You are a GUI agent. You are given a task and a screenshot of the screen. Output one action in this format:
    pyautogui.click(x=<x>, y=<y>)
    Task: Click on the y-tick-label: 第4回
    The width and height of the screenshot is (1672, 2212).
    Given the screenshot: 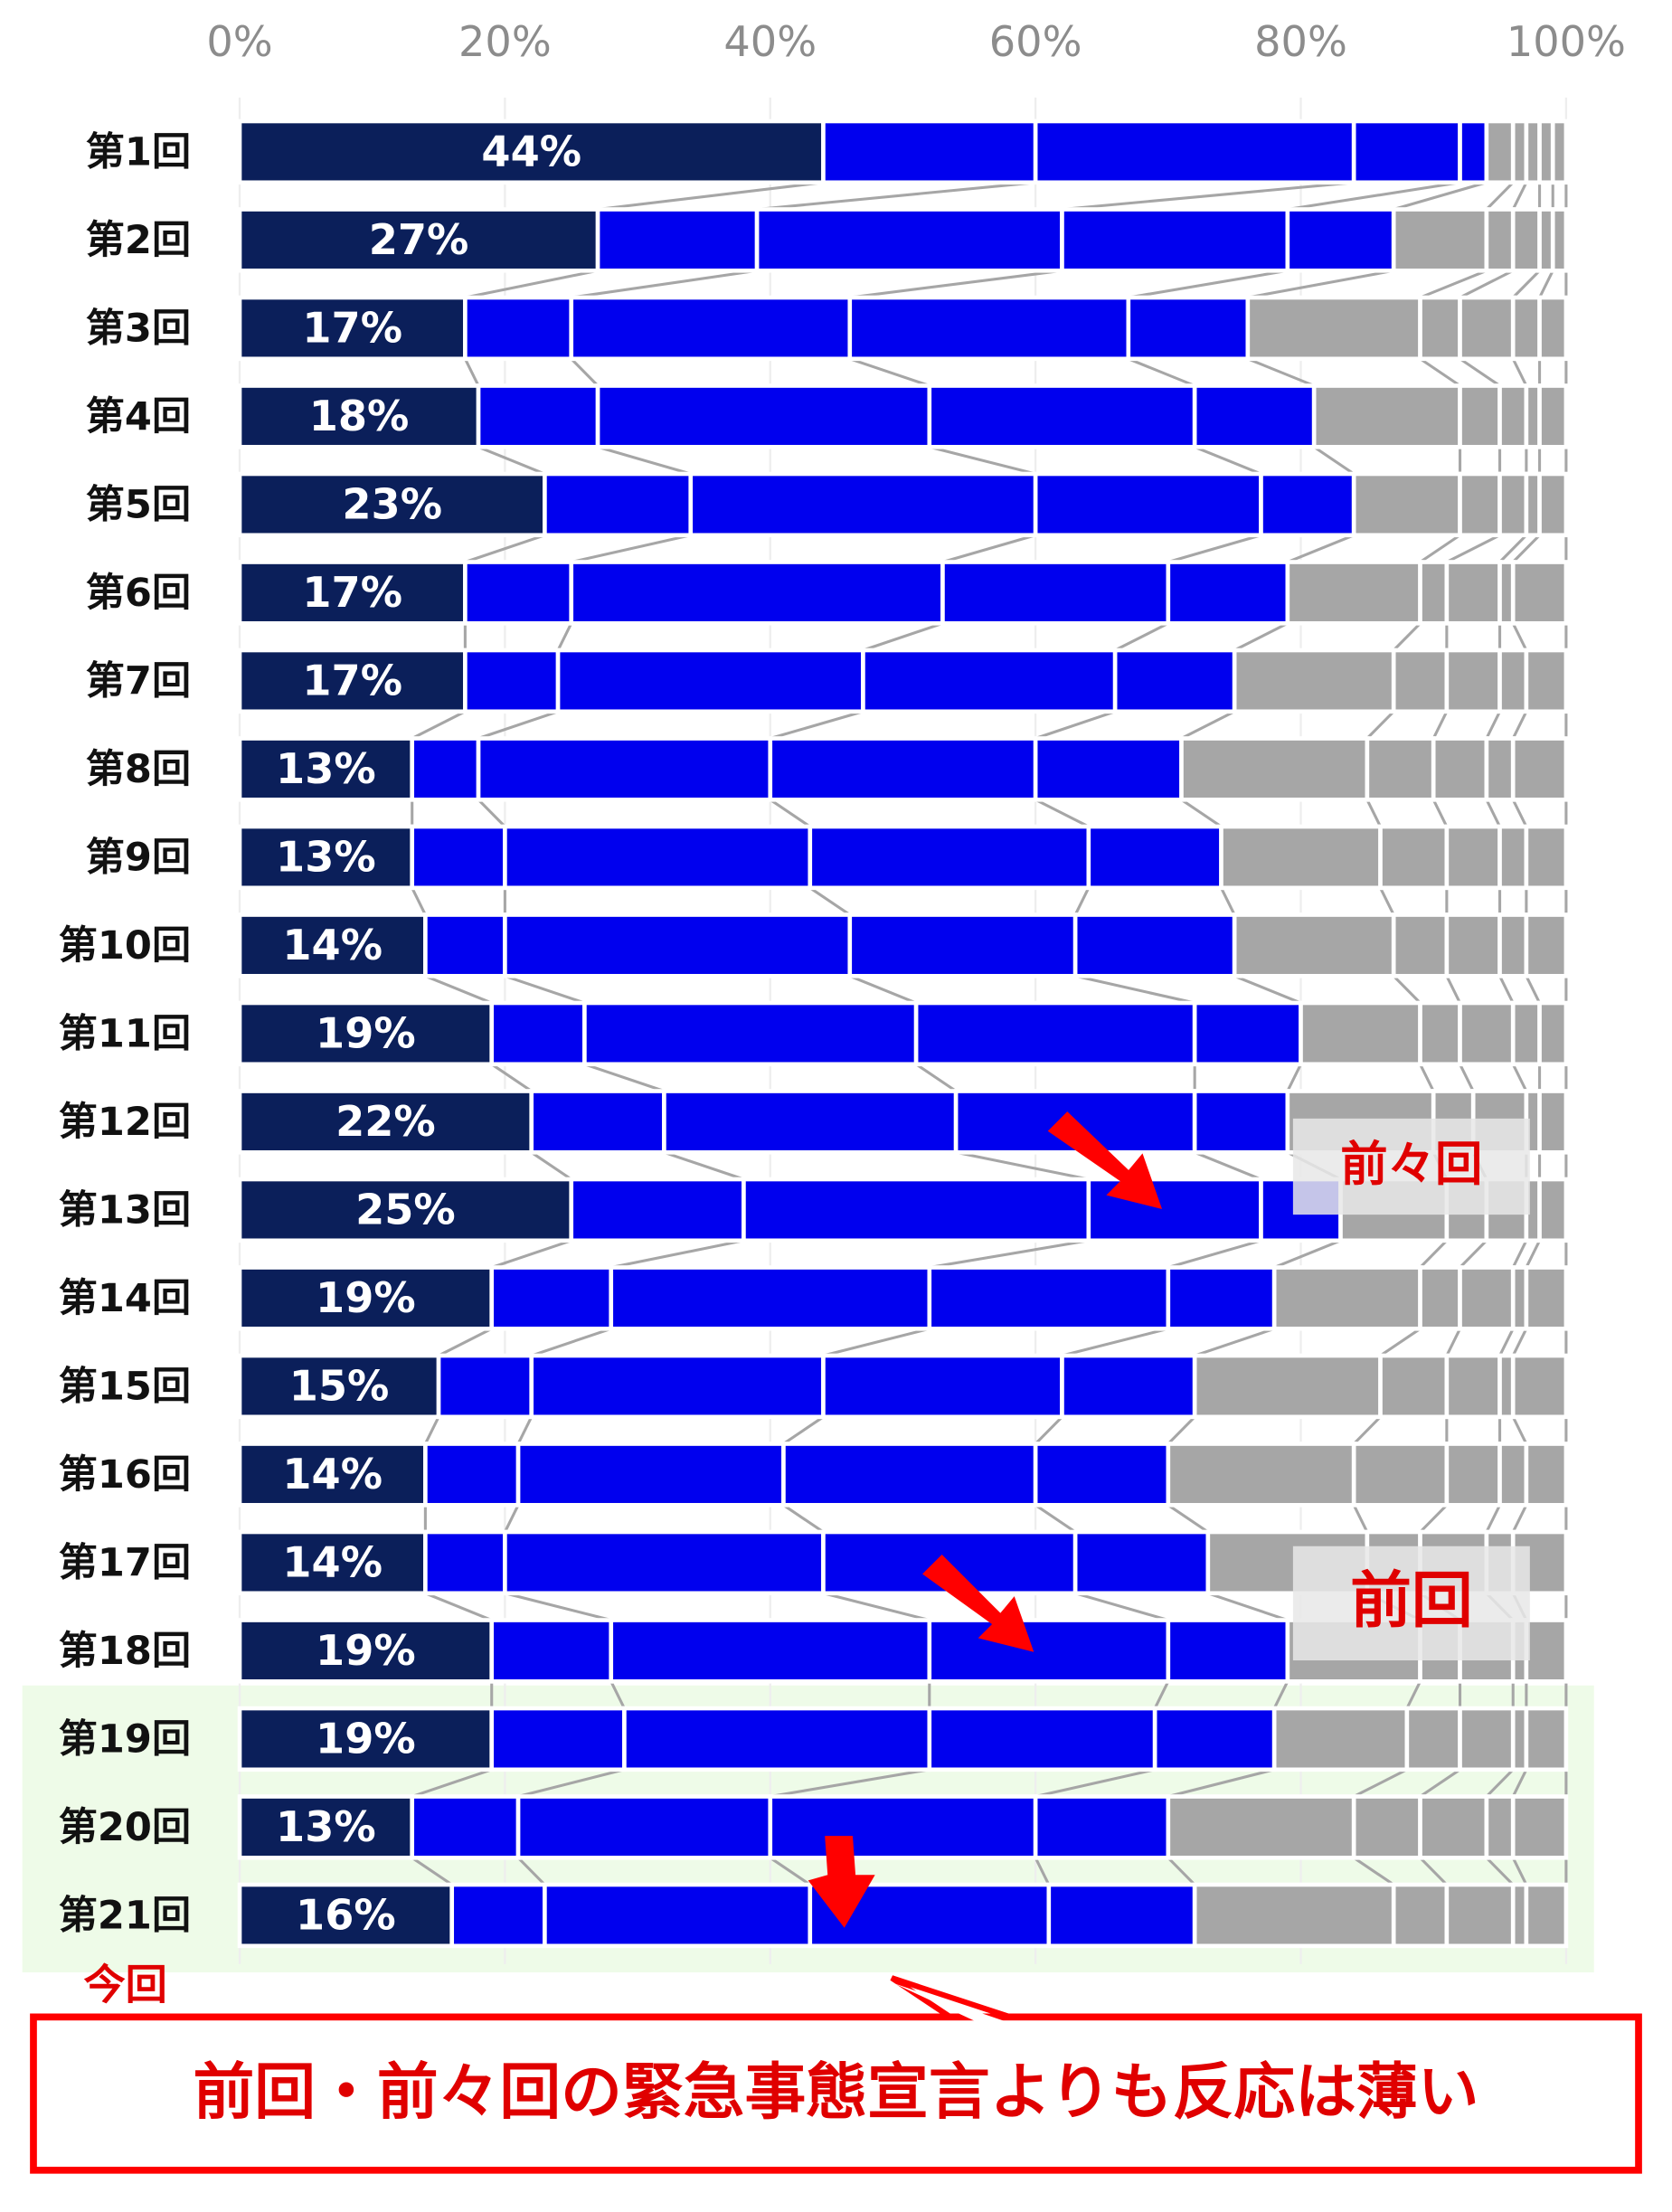 What is the action you would take?
    pyautogui.click(x=138, y=417)
    